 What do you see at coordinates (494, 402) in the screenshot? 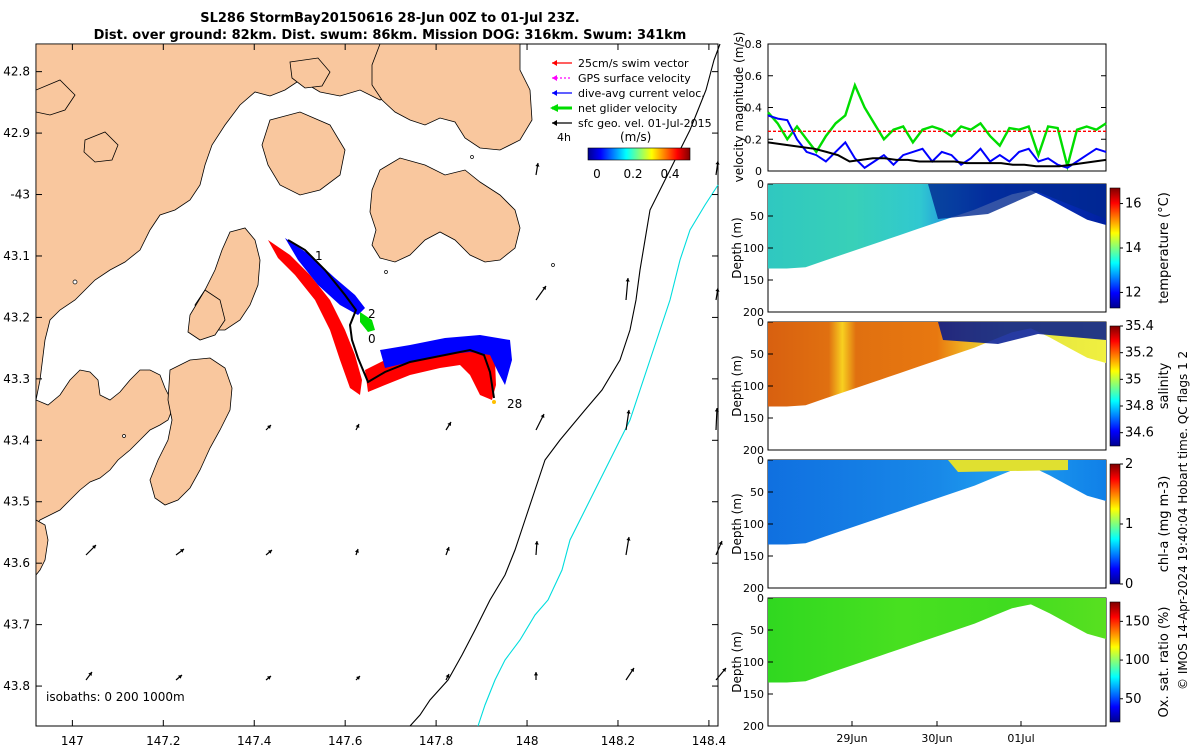
I see `track-end-marker` at bounding box center [494, 402].